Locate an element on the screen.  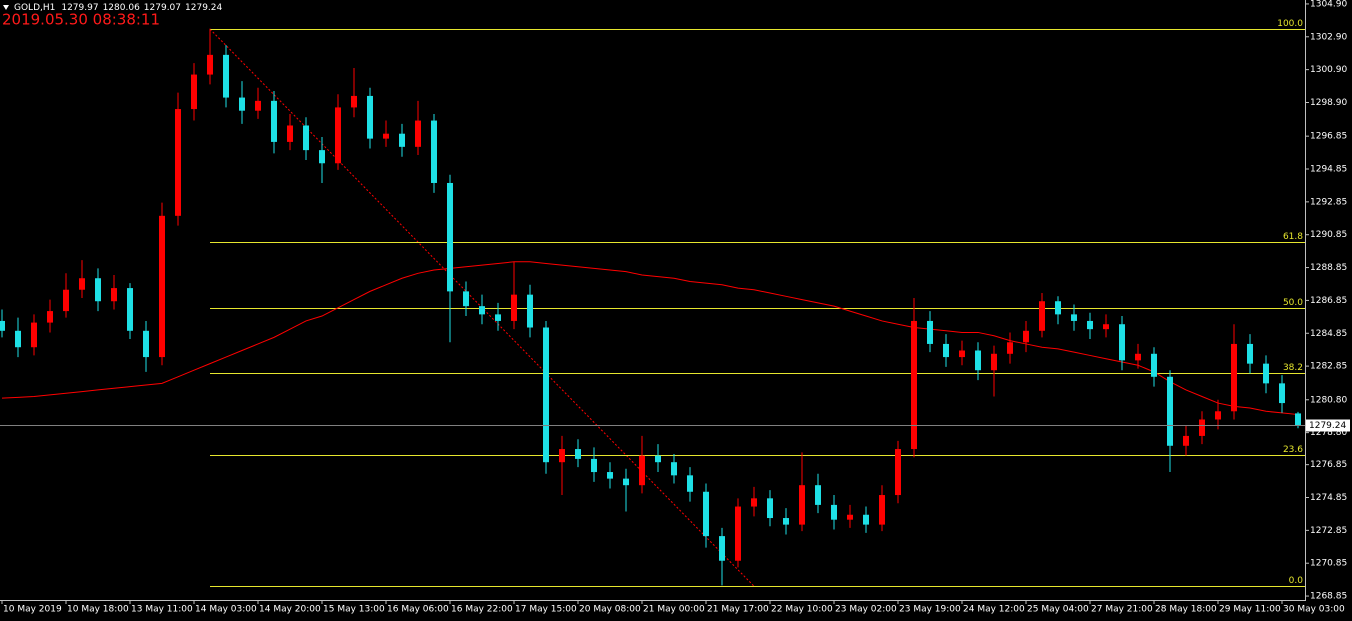
y-tick-label: 1290.85 is located at coordinates (1328, 235).